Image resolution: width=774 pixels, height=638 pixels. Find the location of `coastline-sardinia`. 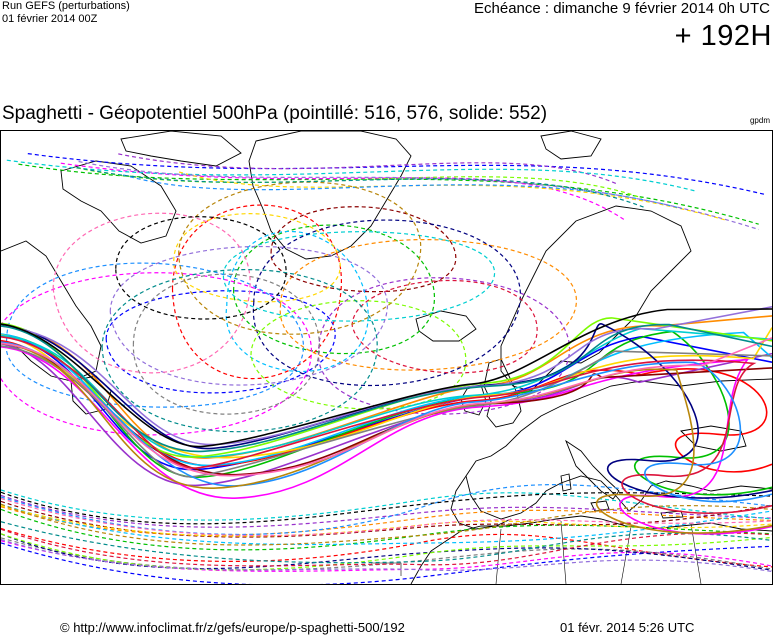

coastline-sardinia is located at coordinates (566, 482).